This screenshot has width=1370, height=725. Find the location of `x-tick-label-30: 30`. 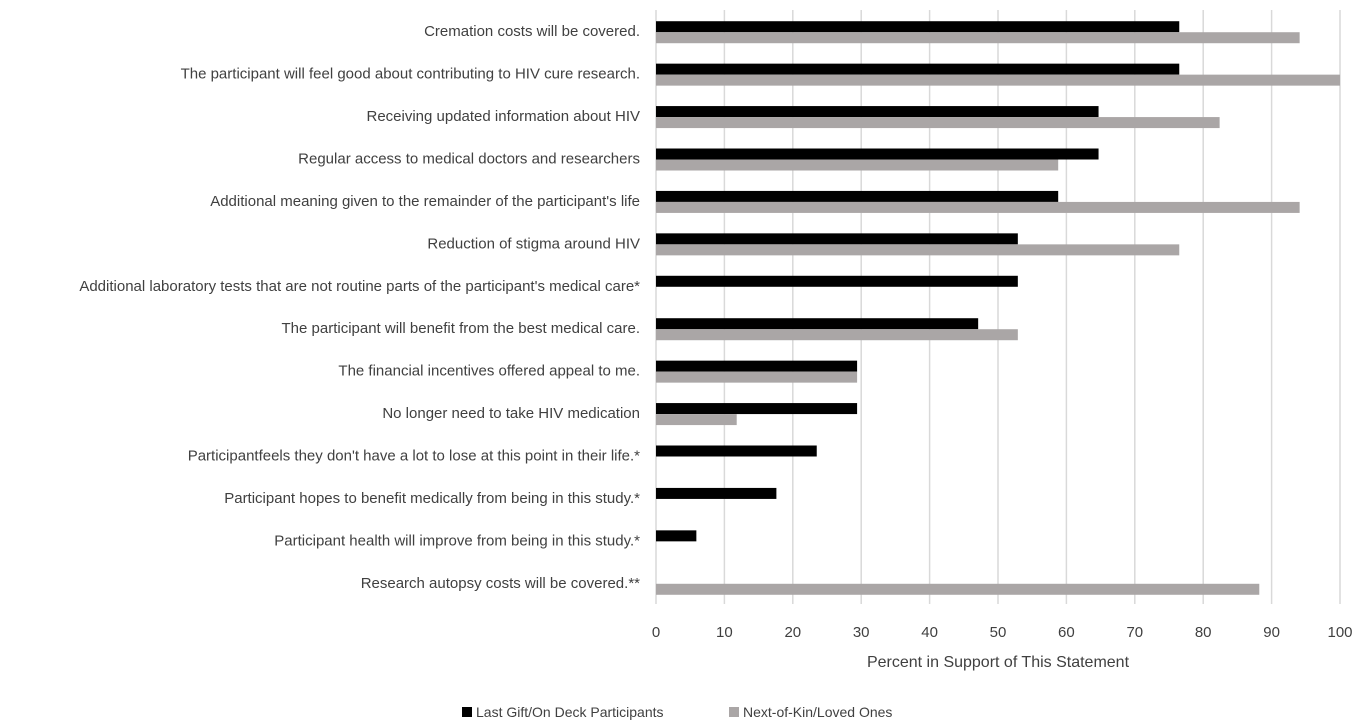

x-tick-label-30: 30 is located at coordinates (861, 632).